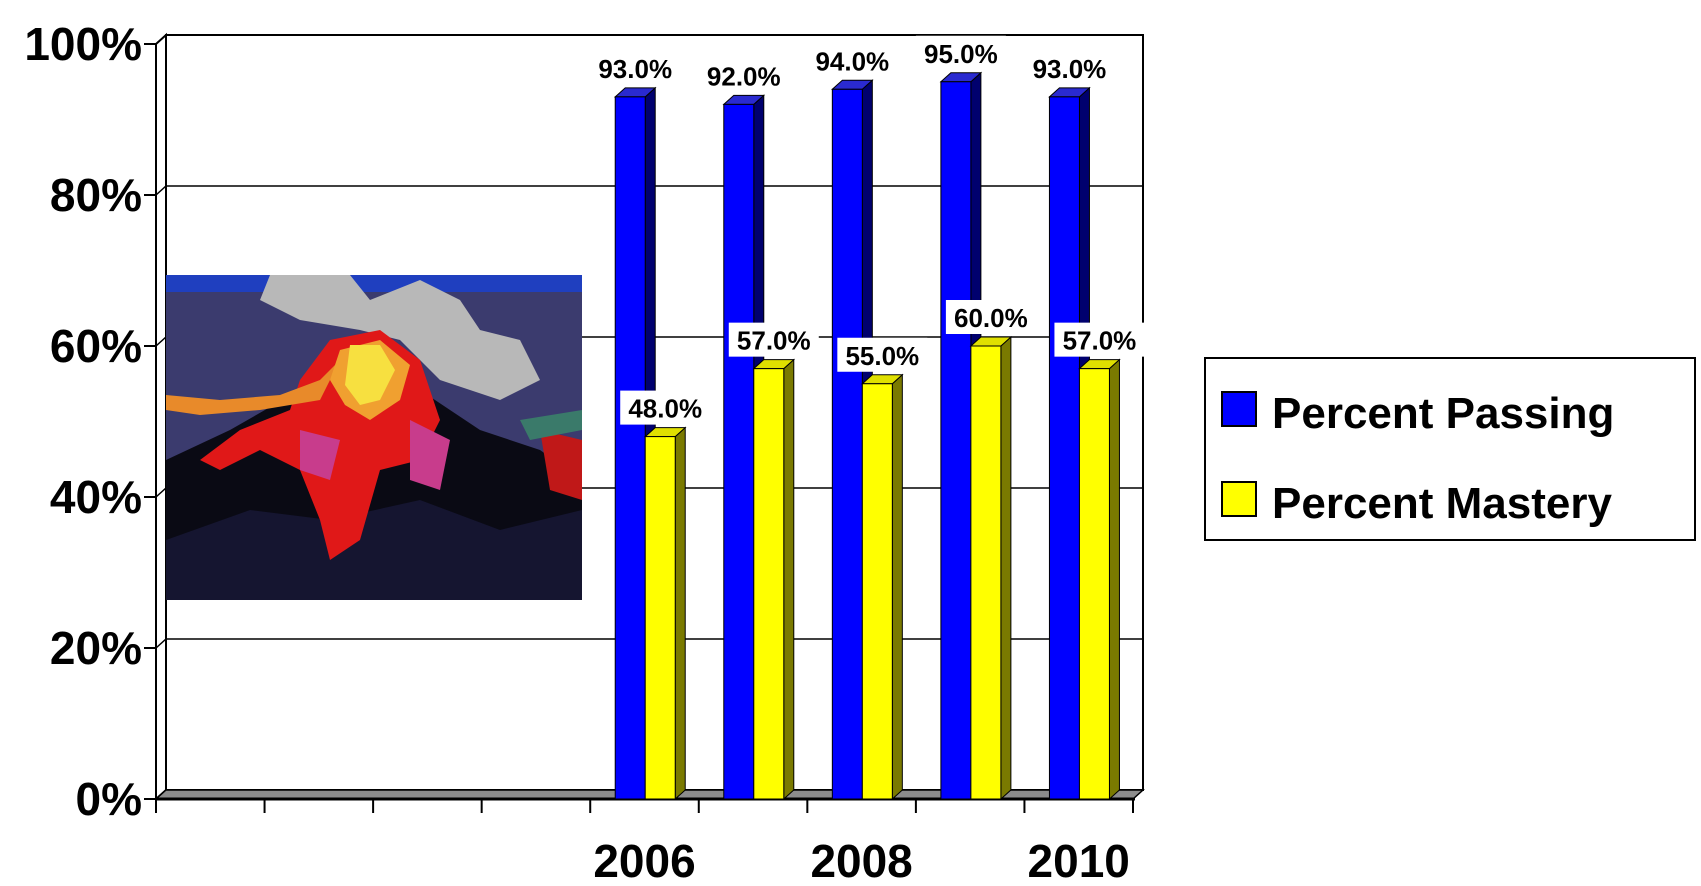 Image resolution: width=1701 pixels, height=886 pixels. I want to click on svg-text: 60.0%, so click(991, 318).